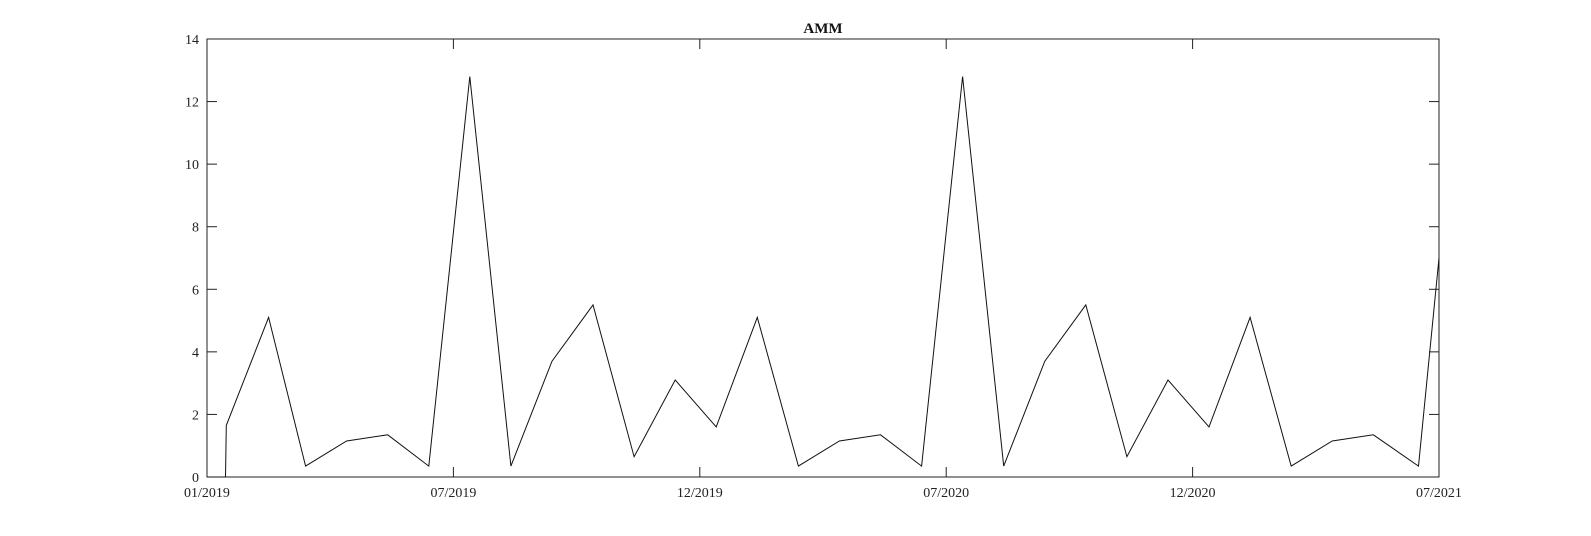 The image size is (1591, 536). What do you see at coordinates (207, 493) in the screenshot?
I see `x-tick-label: 01/2019` at bounding box center [207, 493].